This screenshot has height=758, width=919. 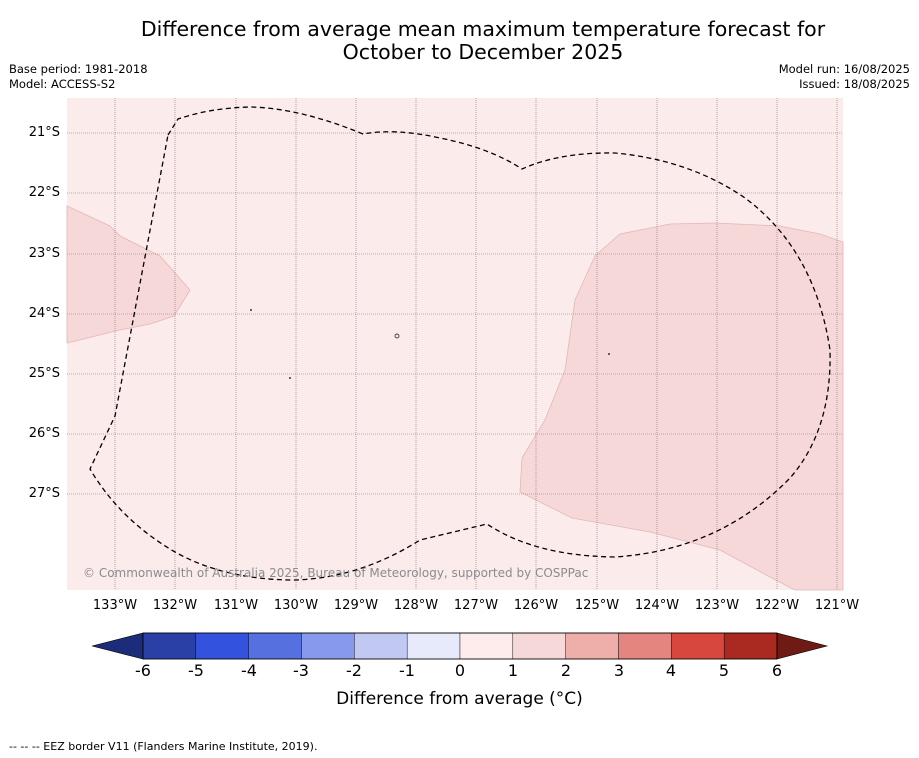 I want to click on colorbar-tick: 1, so click(x=513, y=670).